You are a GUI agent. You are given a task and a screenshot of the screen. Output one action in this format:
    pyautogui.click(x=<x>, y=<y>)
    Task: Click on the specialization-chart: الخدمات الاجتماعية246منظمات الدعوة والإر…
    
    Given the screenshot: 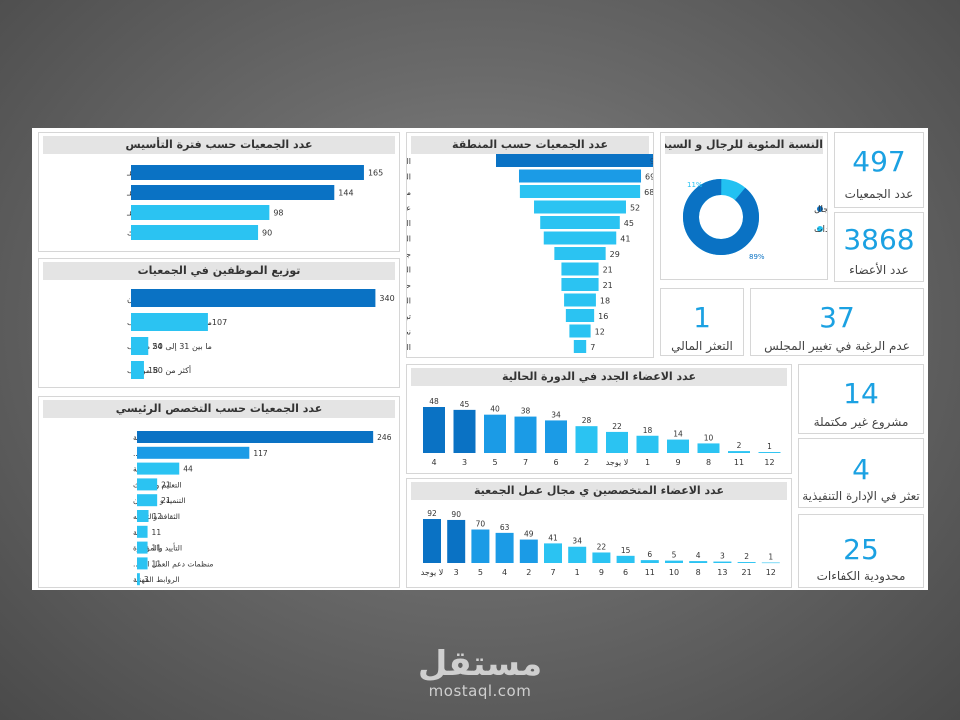 What is the action you would take?
    pyautogui.click(x=262, y=508)
    